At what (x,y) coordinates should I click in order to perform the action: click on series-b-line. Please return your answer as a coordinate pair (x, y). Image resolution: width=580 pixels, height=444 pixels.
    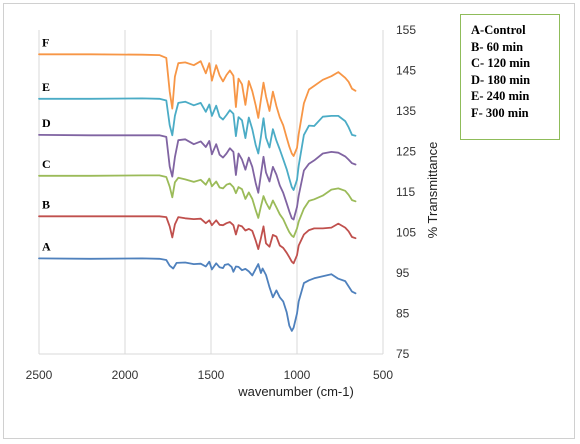
    Looking at the image, I should click on (197, 240).